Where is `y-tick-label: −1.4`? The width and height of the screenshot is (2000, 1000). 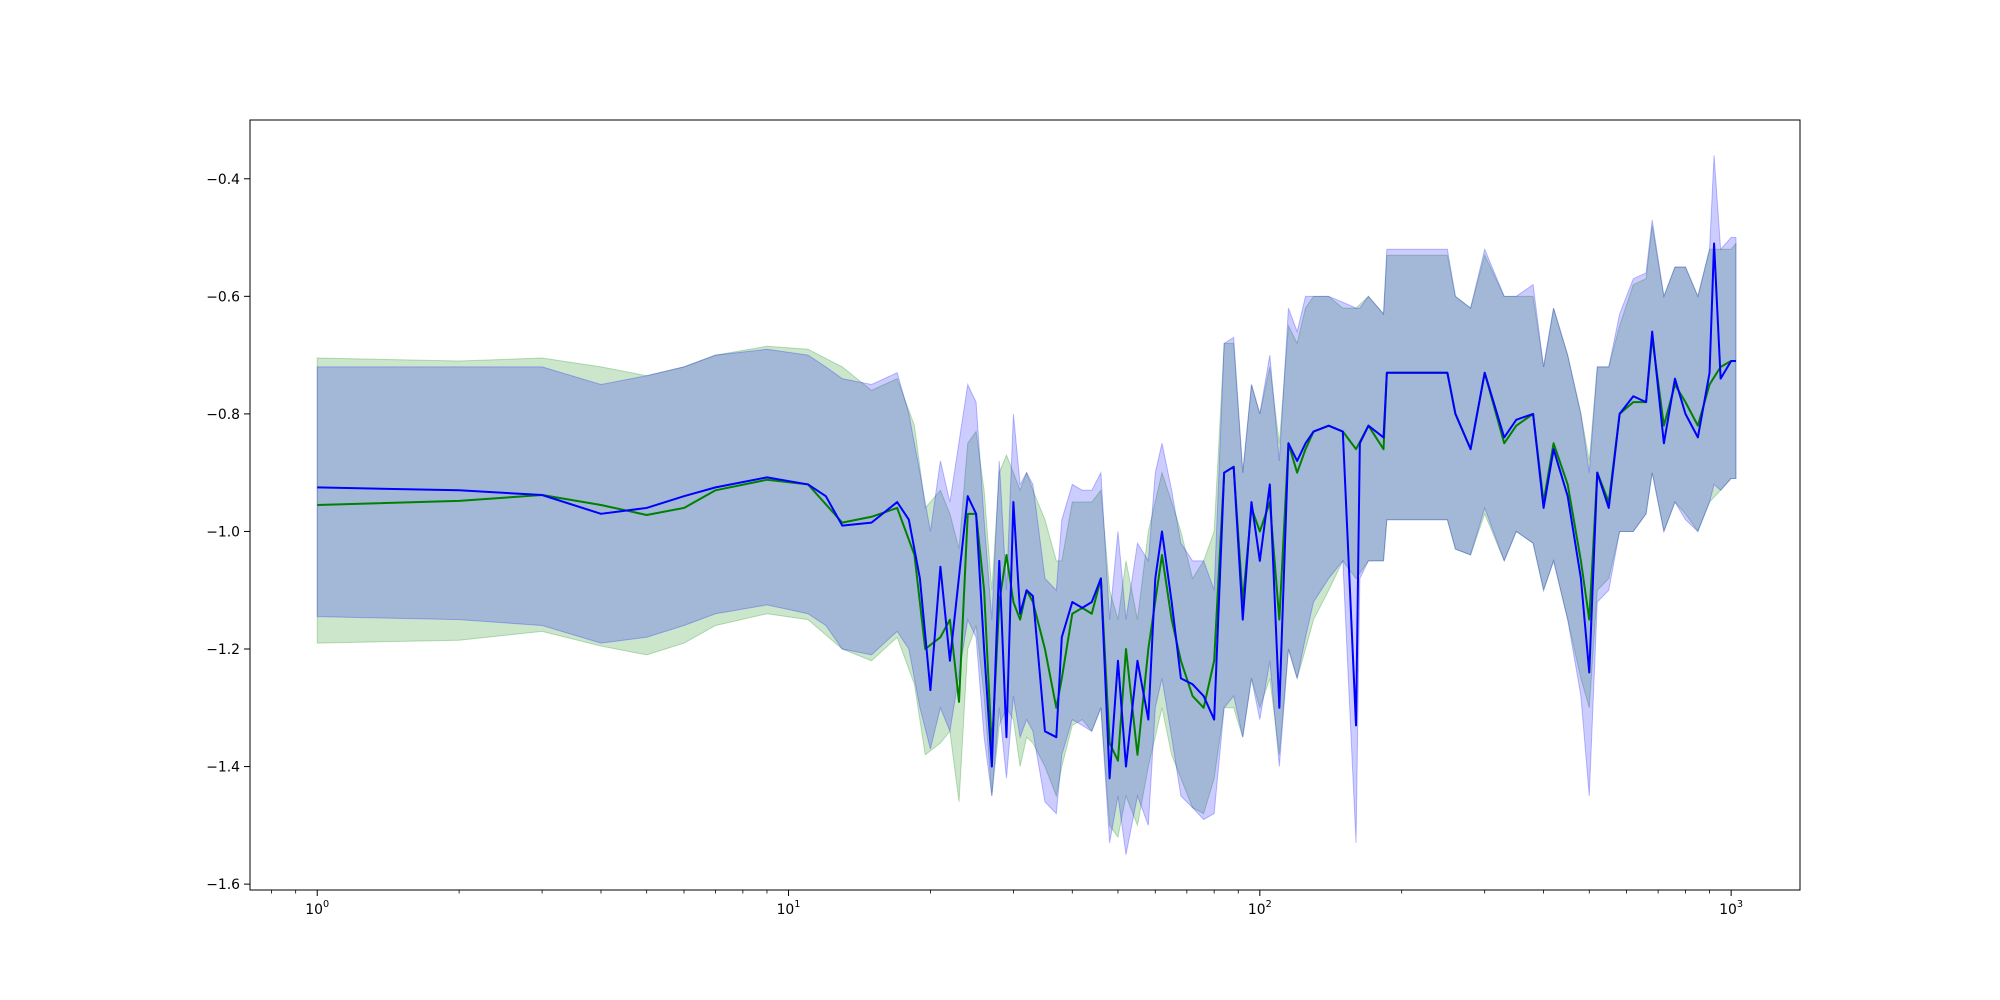
y-tick-label: −1.4 is located at coordinates (223, 768).